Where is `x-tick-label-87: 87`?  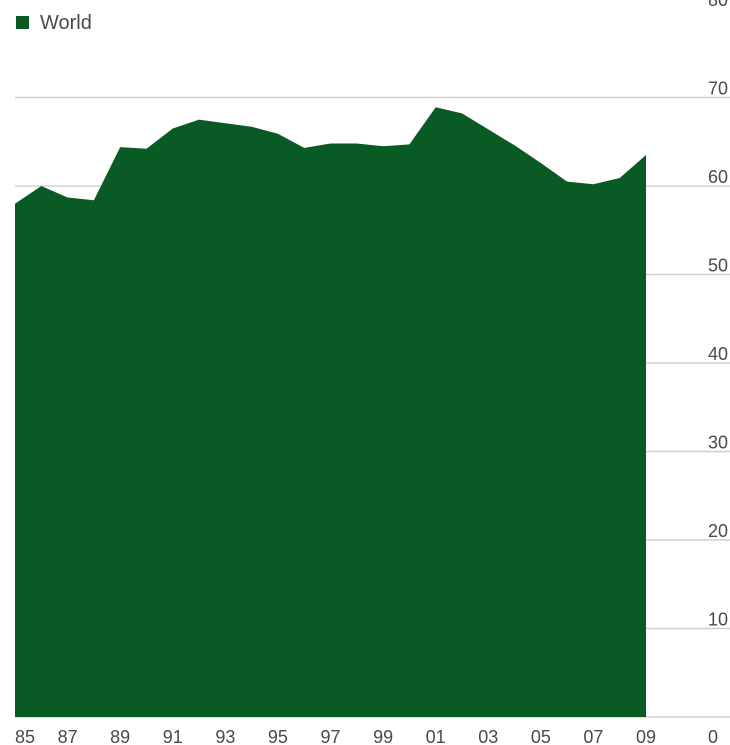
x-tick-label-87: 87 is located at coordinates (68, 736).